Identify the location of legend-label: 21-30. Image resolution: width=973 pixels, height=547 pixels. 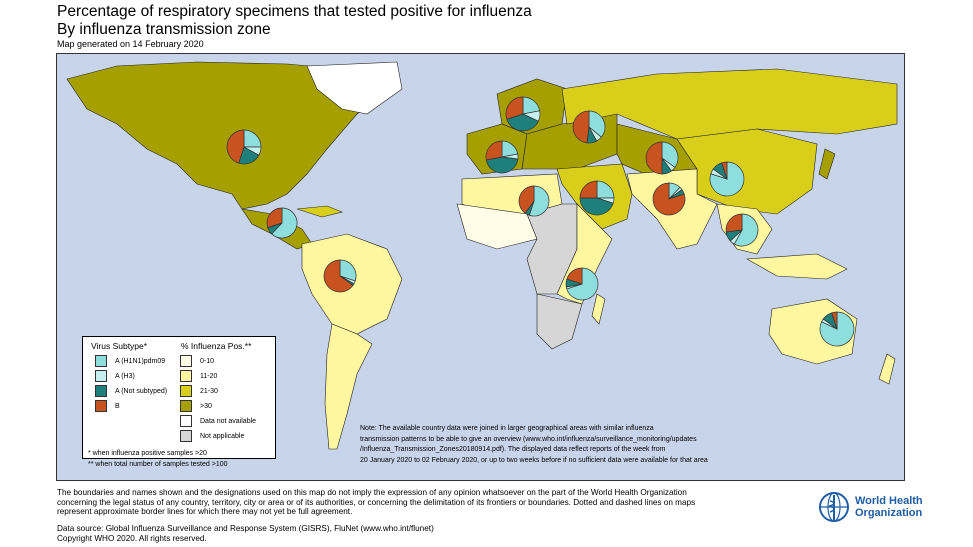
(209, 391).